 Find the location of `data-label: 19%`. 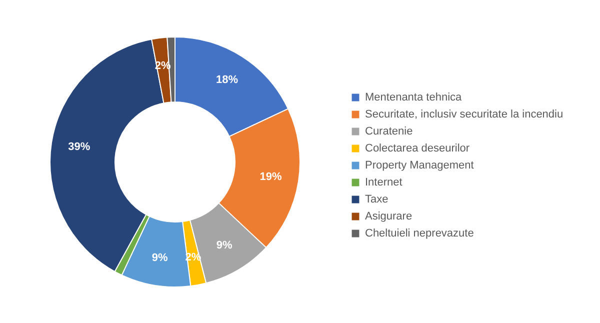

data-label: 19% is located at coordinates (271, 177).